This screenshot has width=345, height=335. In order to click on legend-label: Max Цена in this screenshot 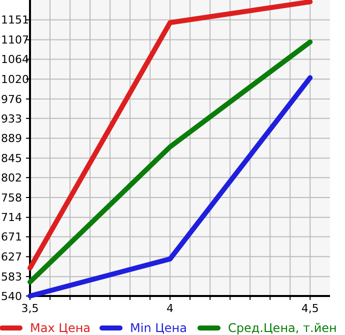, I will do `click(60, 328)`.